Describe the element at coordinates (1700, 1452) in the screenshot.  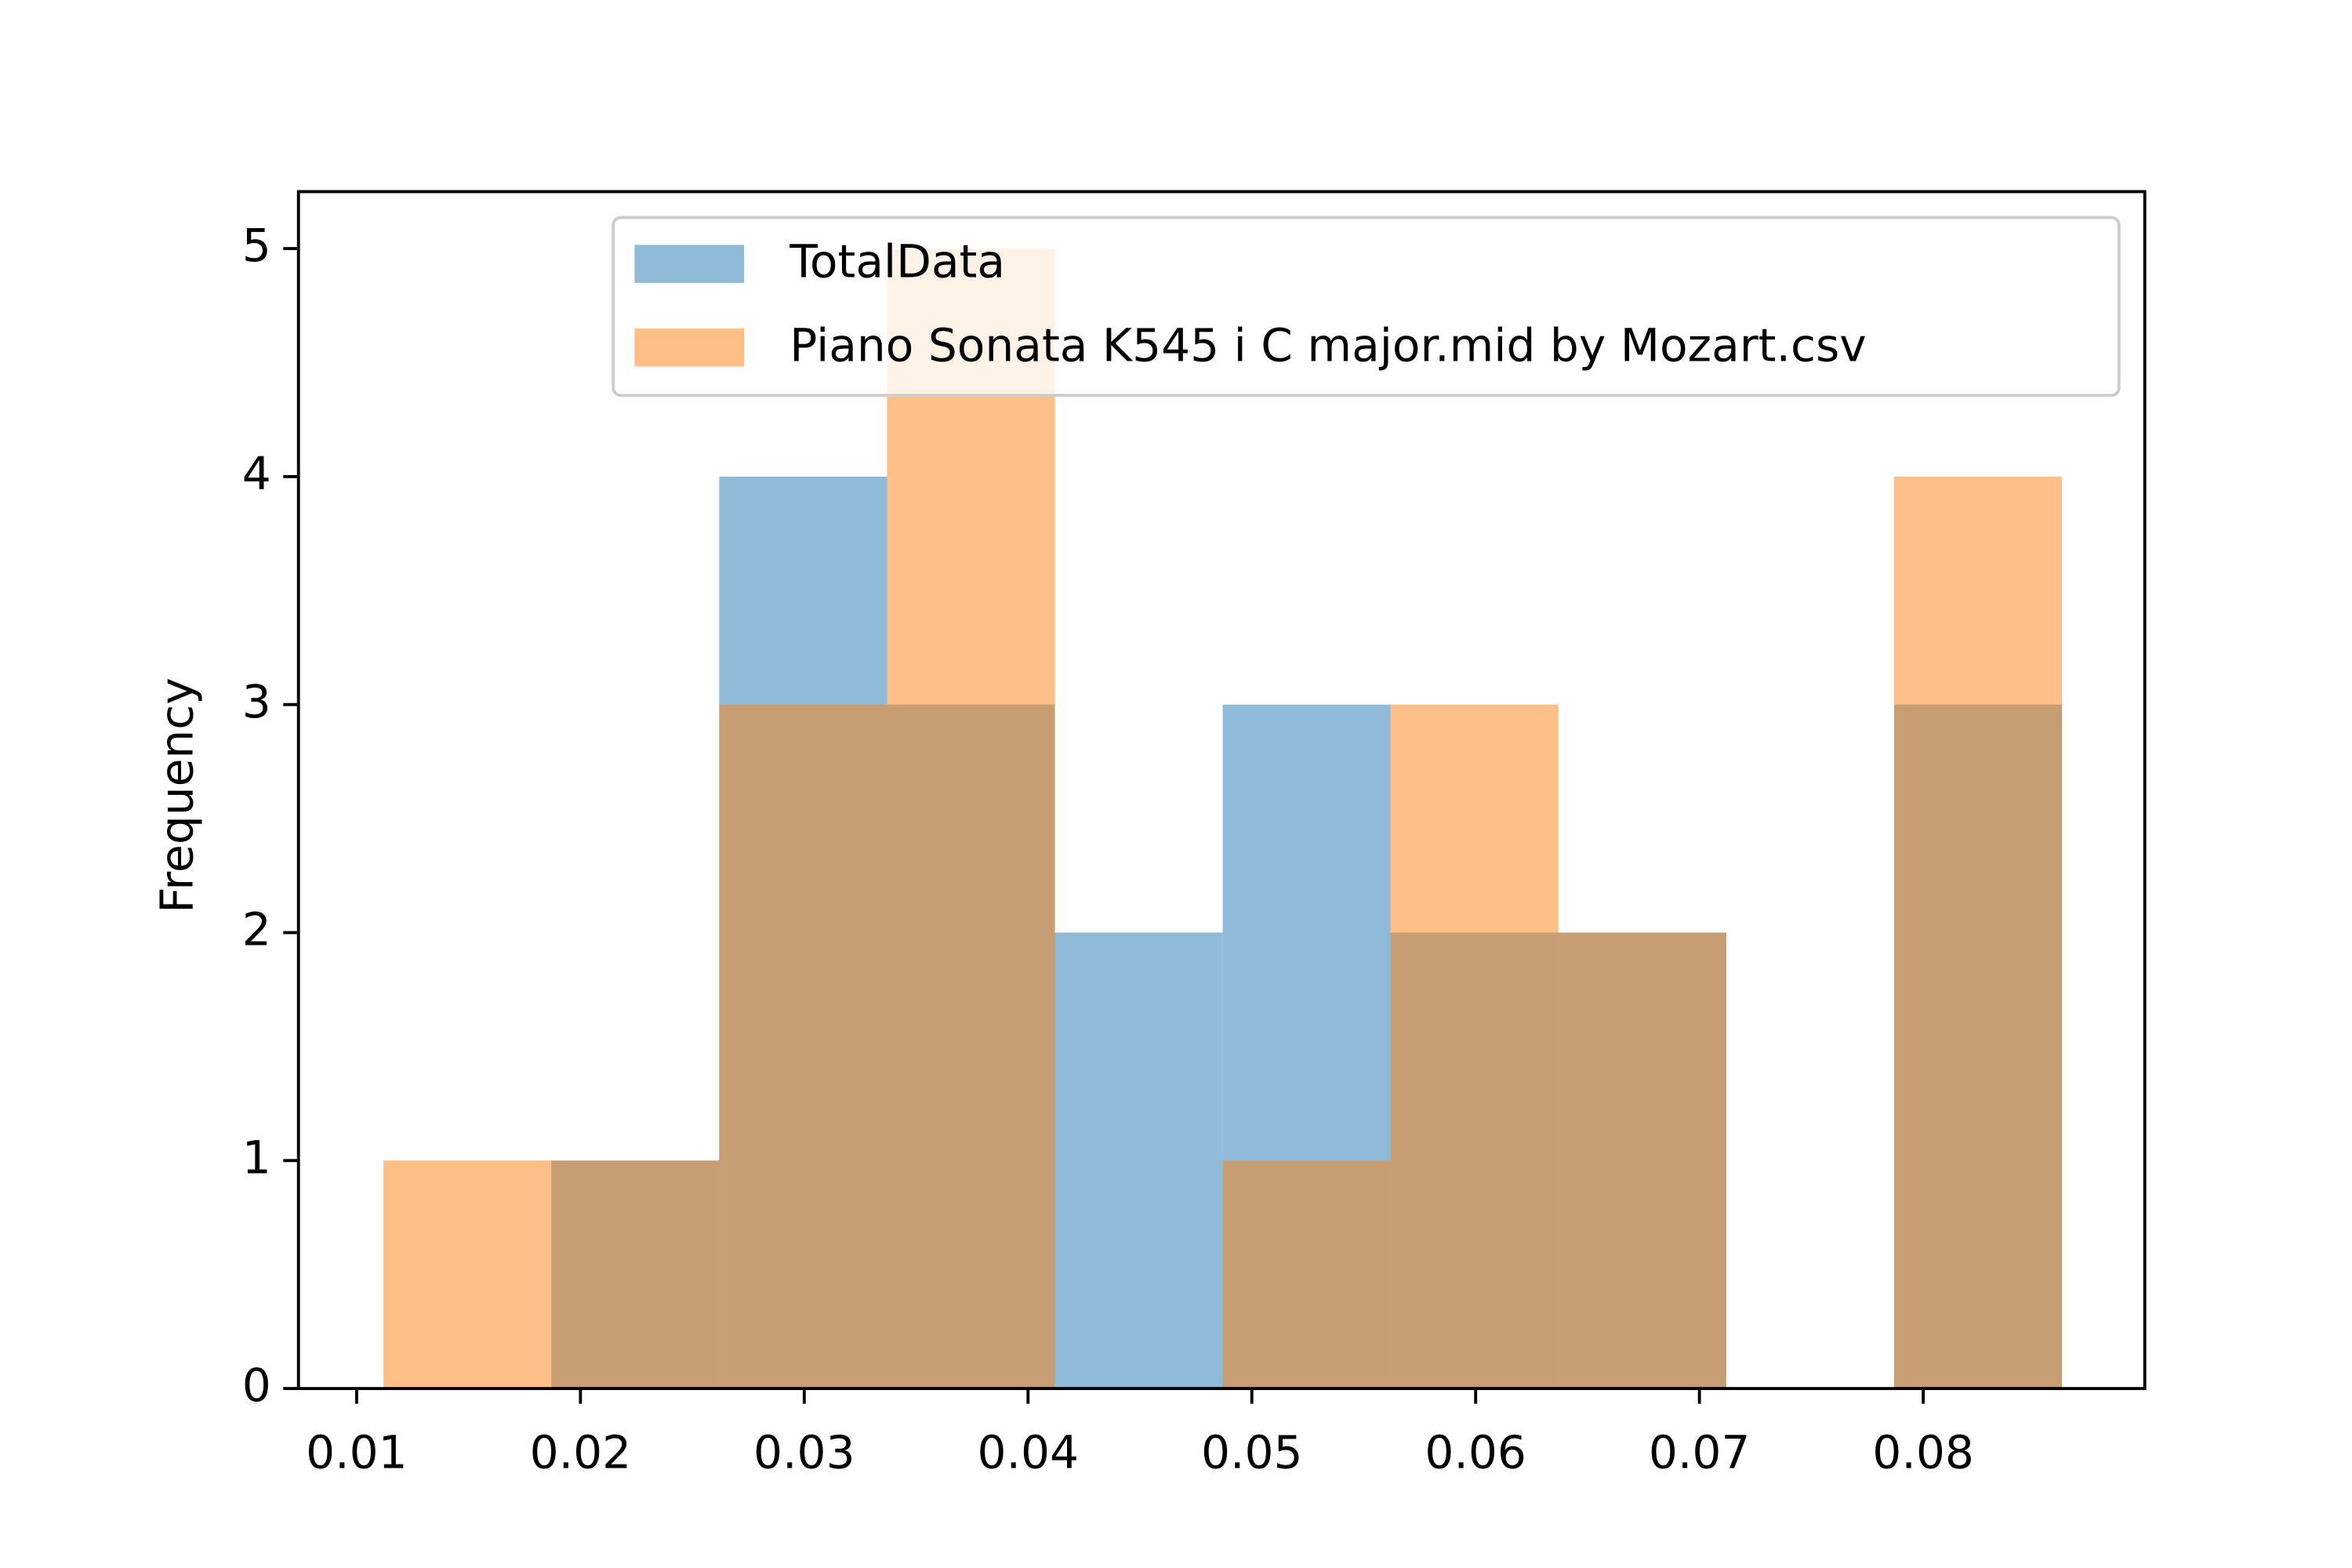
I see `x-tick-label: 0.07` at that location.